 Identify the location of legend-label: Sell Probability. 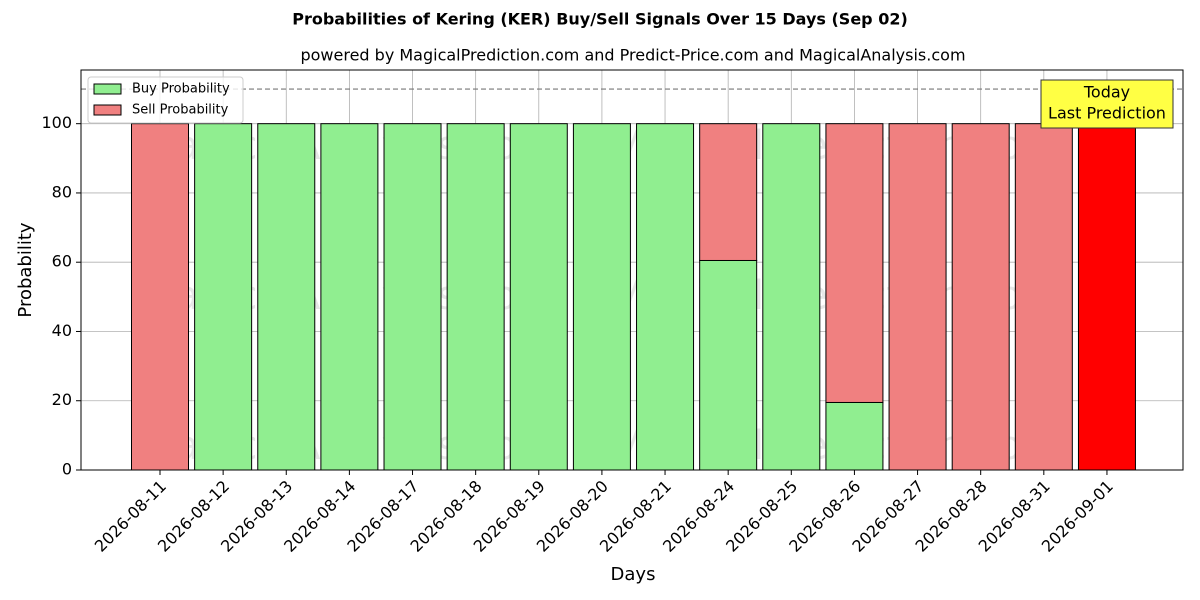
(180, 110).